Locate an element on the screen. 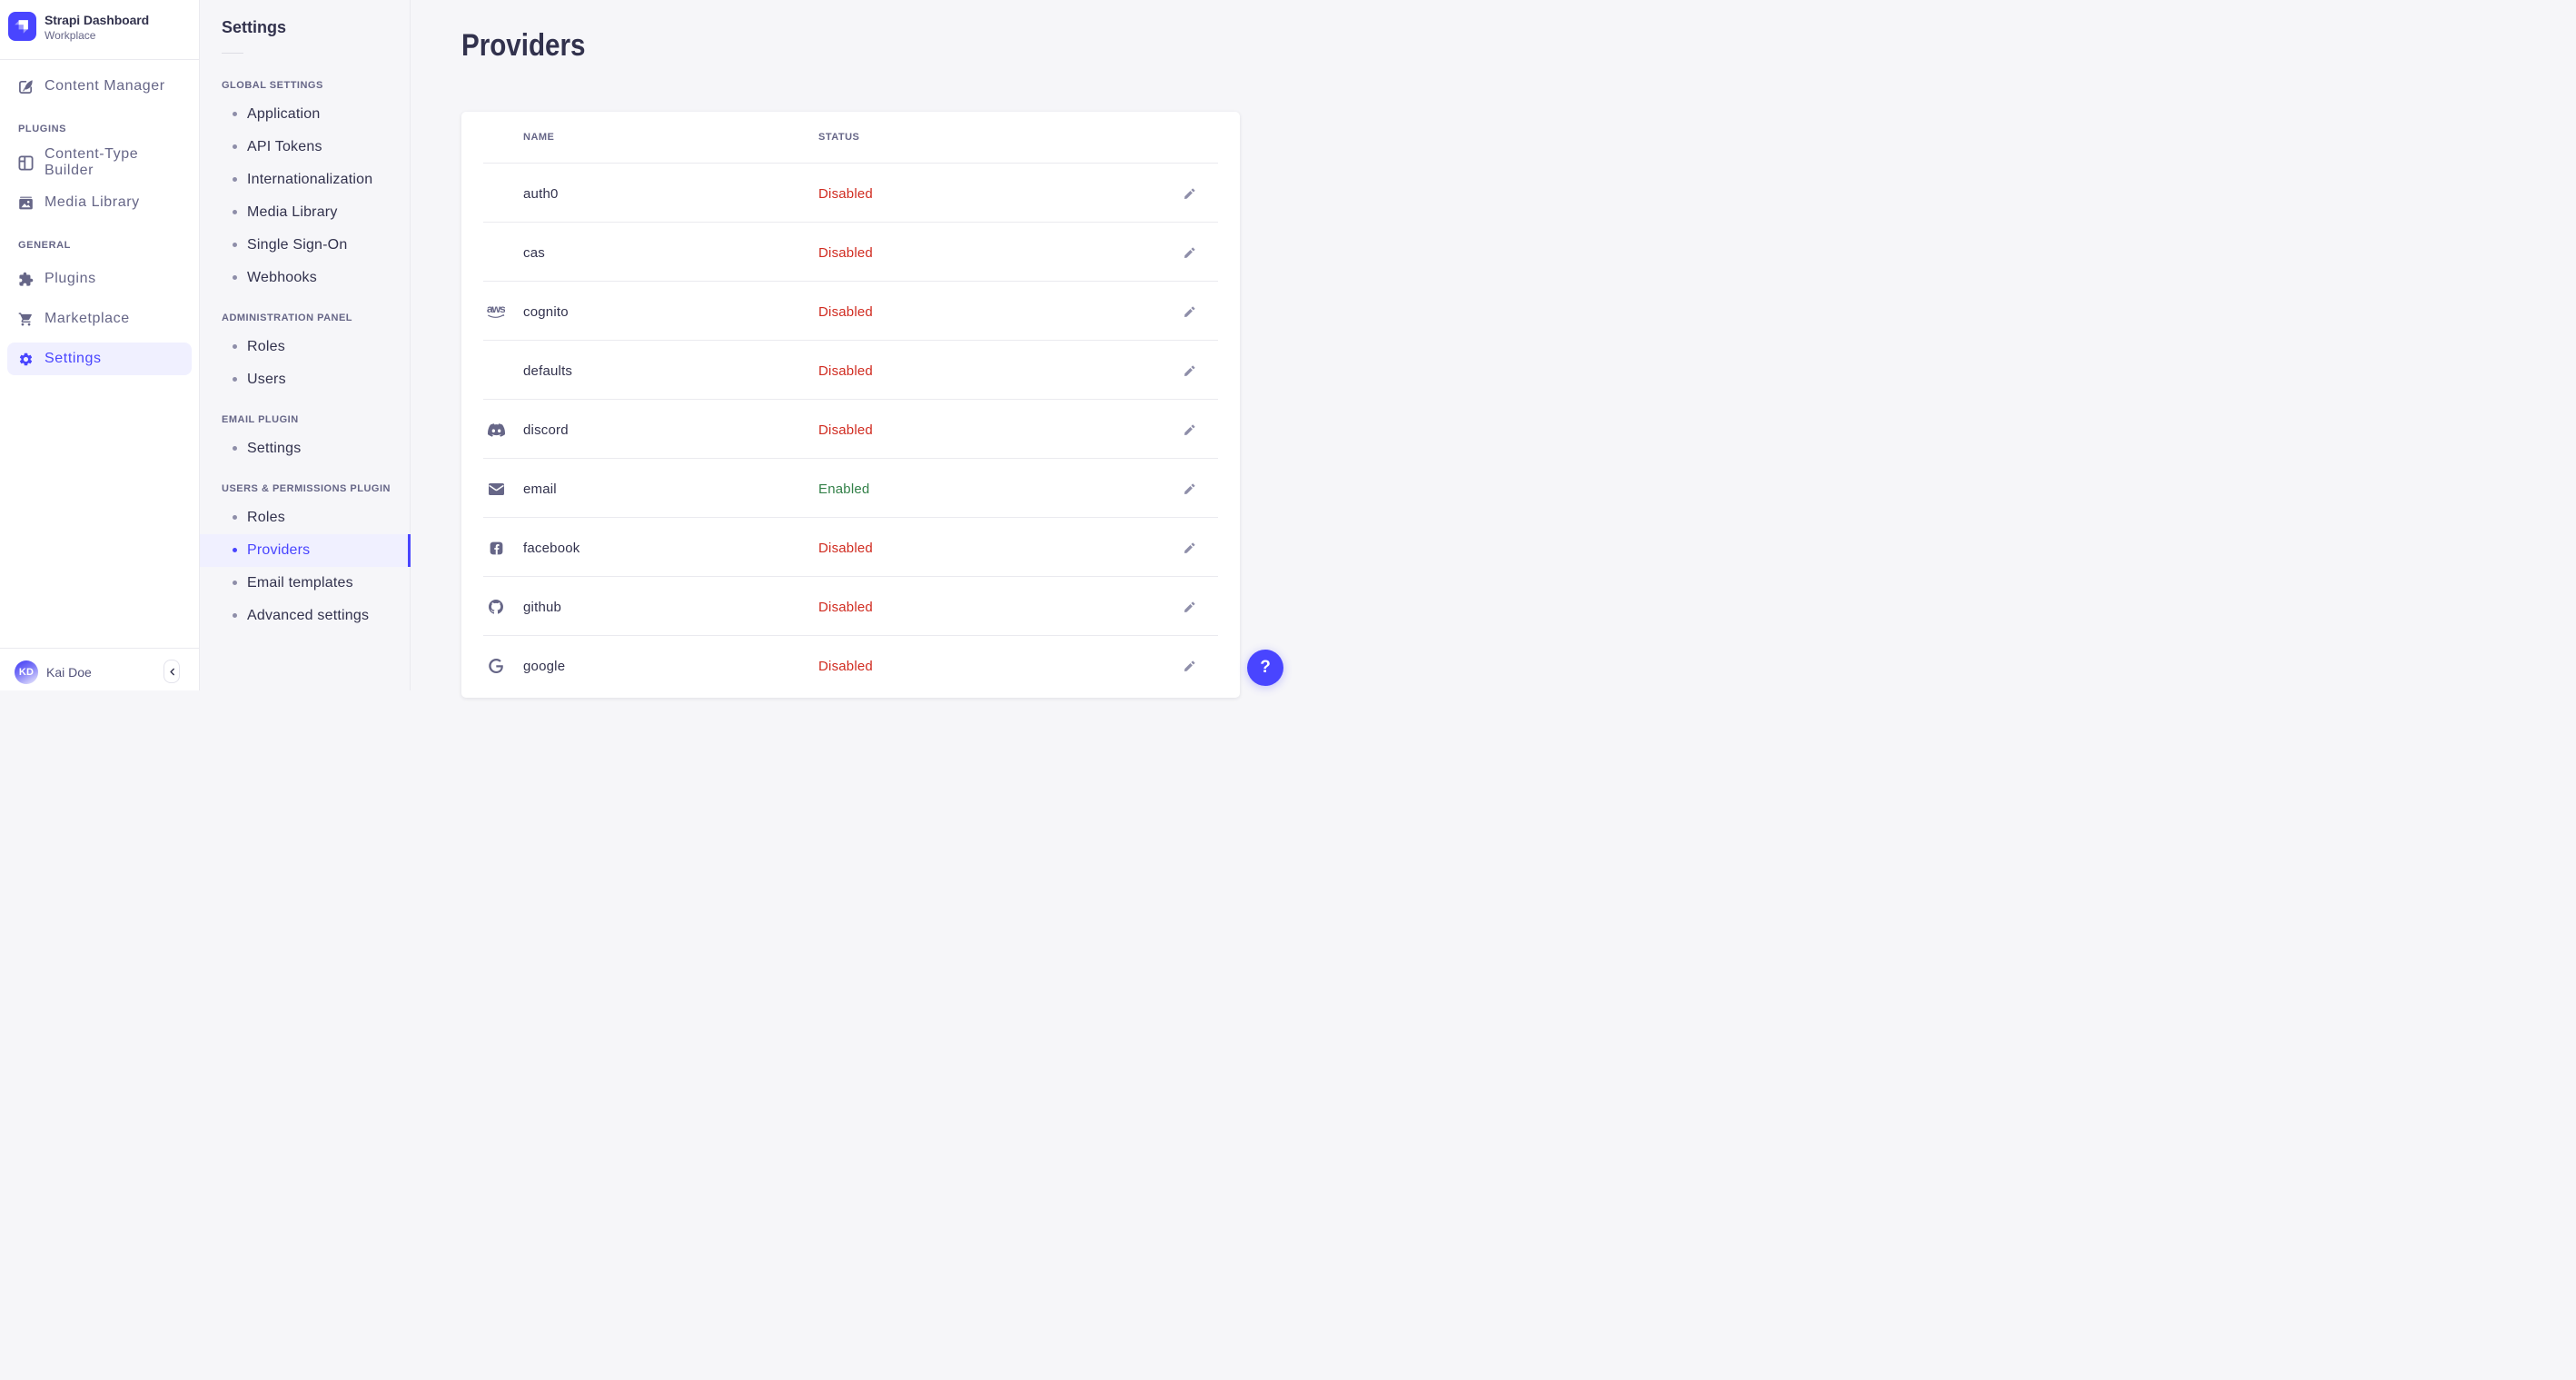 Image resolution: width=2576 pixels, height=1380 pixels. svg-text: aws is located at coordinates (496, 310).